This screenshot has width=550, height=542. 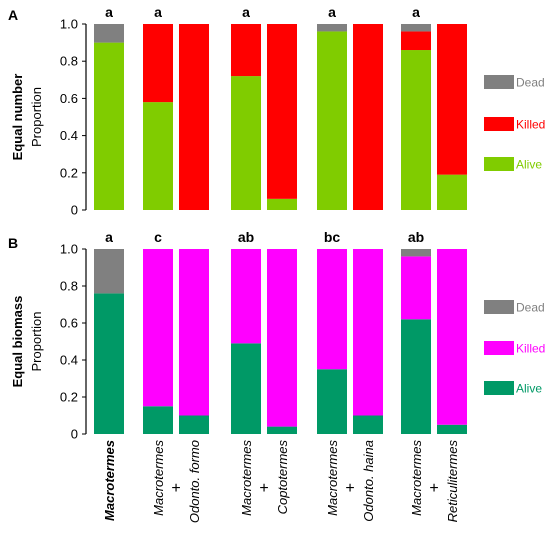 I want to click on x-category-label: Odonto. haina, so click(x=368, y=481).